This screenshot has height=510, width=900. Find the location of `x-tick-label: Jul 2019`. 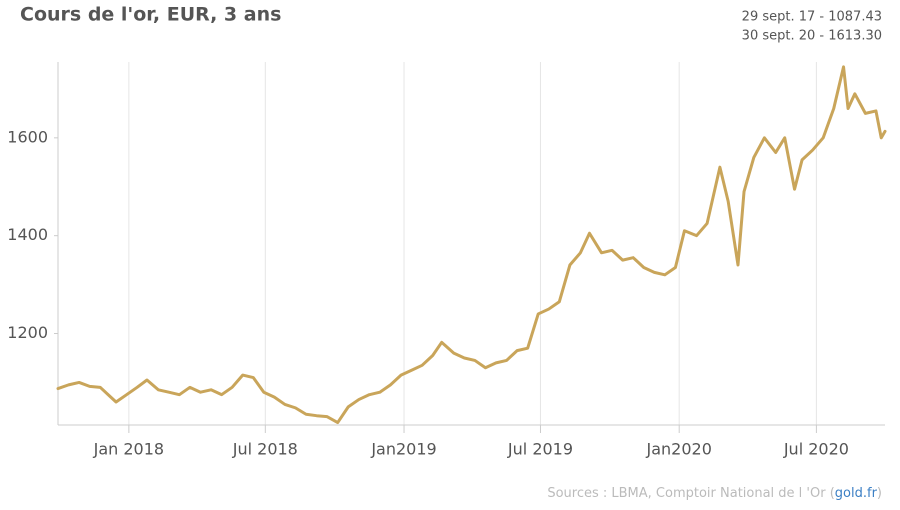

x-tick-label: Jul 2019 is located at coordinates (540, 449).